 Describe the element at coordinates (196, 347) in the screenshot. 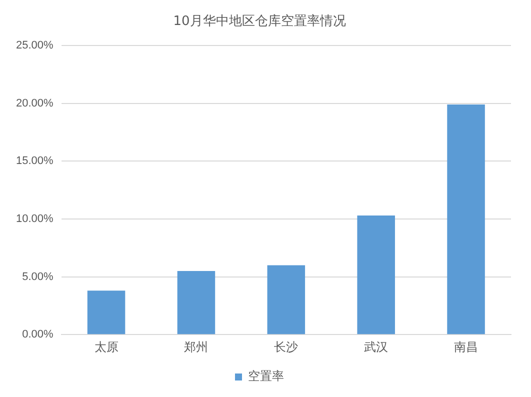

I see `x-tick-label: 郑州` at that location.